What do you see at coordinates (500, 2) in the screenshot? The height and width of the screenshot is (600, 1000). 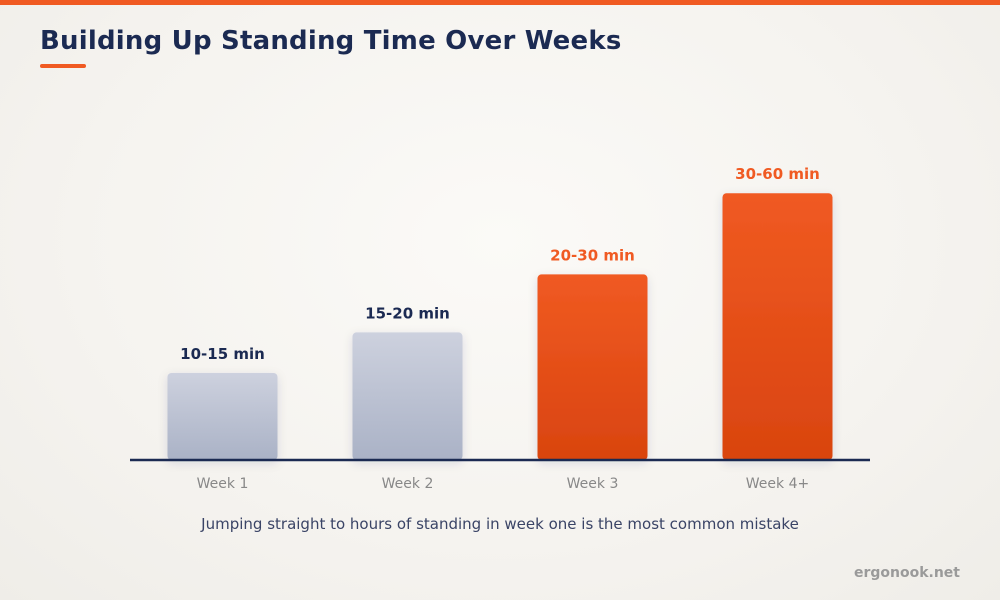 I see `top-accent-stripe` at bounding box center [500, 2].